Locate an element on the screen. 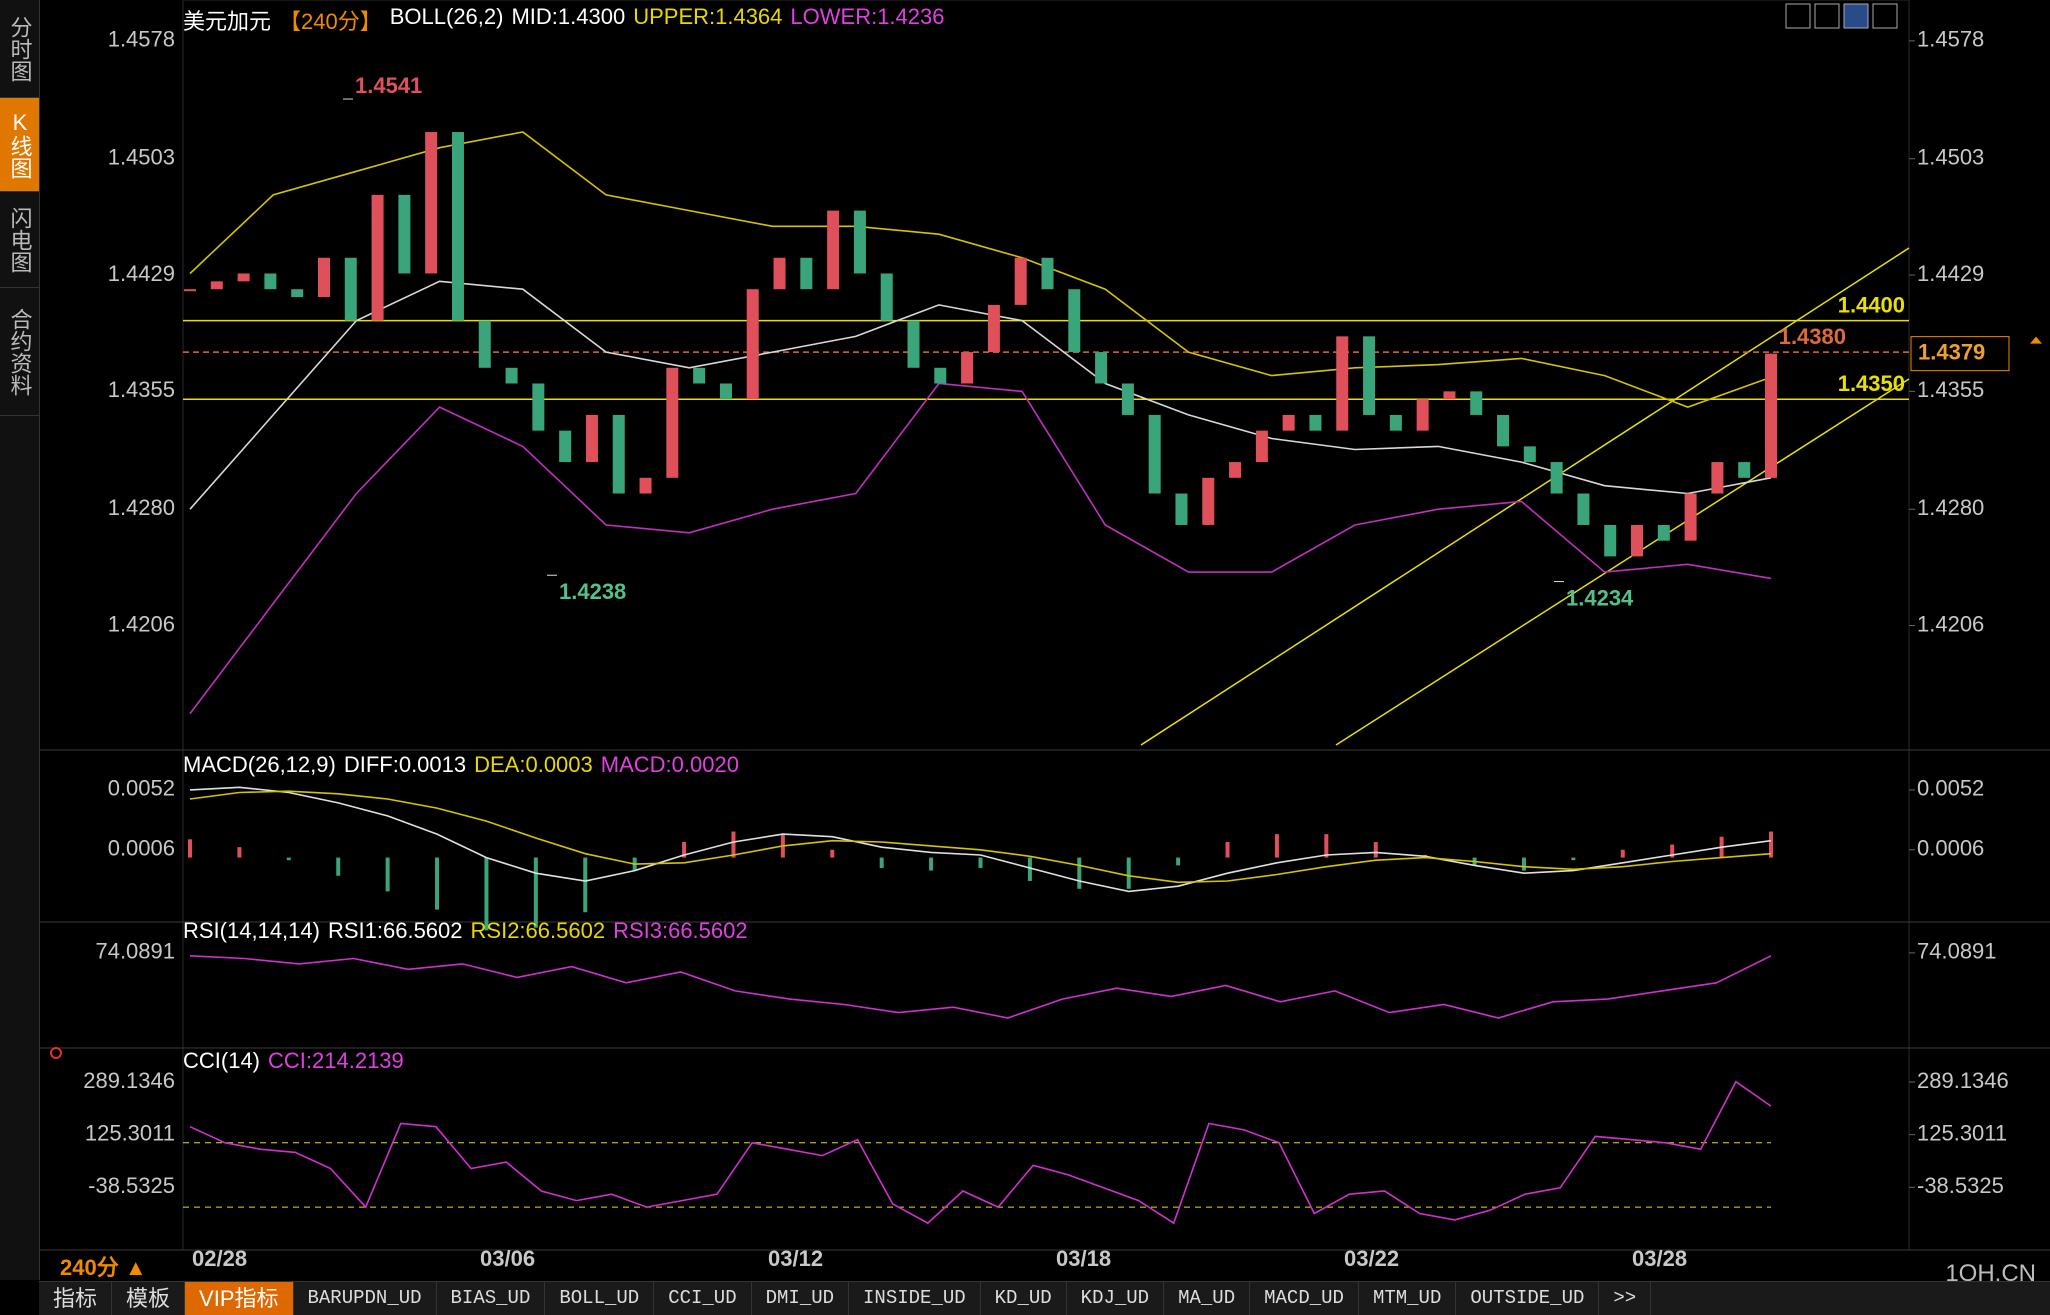  y-tick-label: 1.4206 is located at coordinates (1950, 623).